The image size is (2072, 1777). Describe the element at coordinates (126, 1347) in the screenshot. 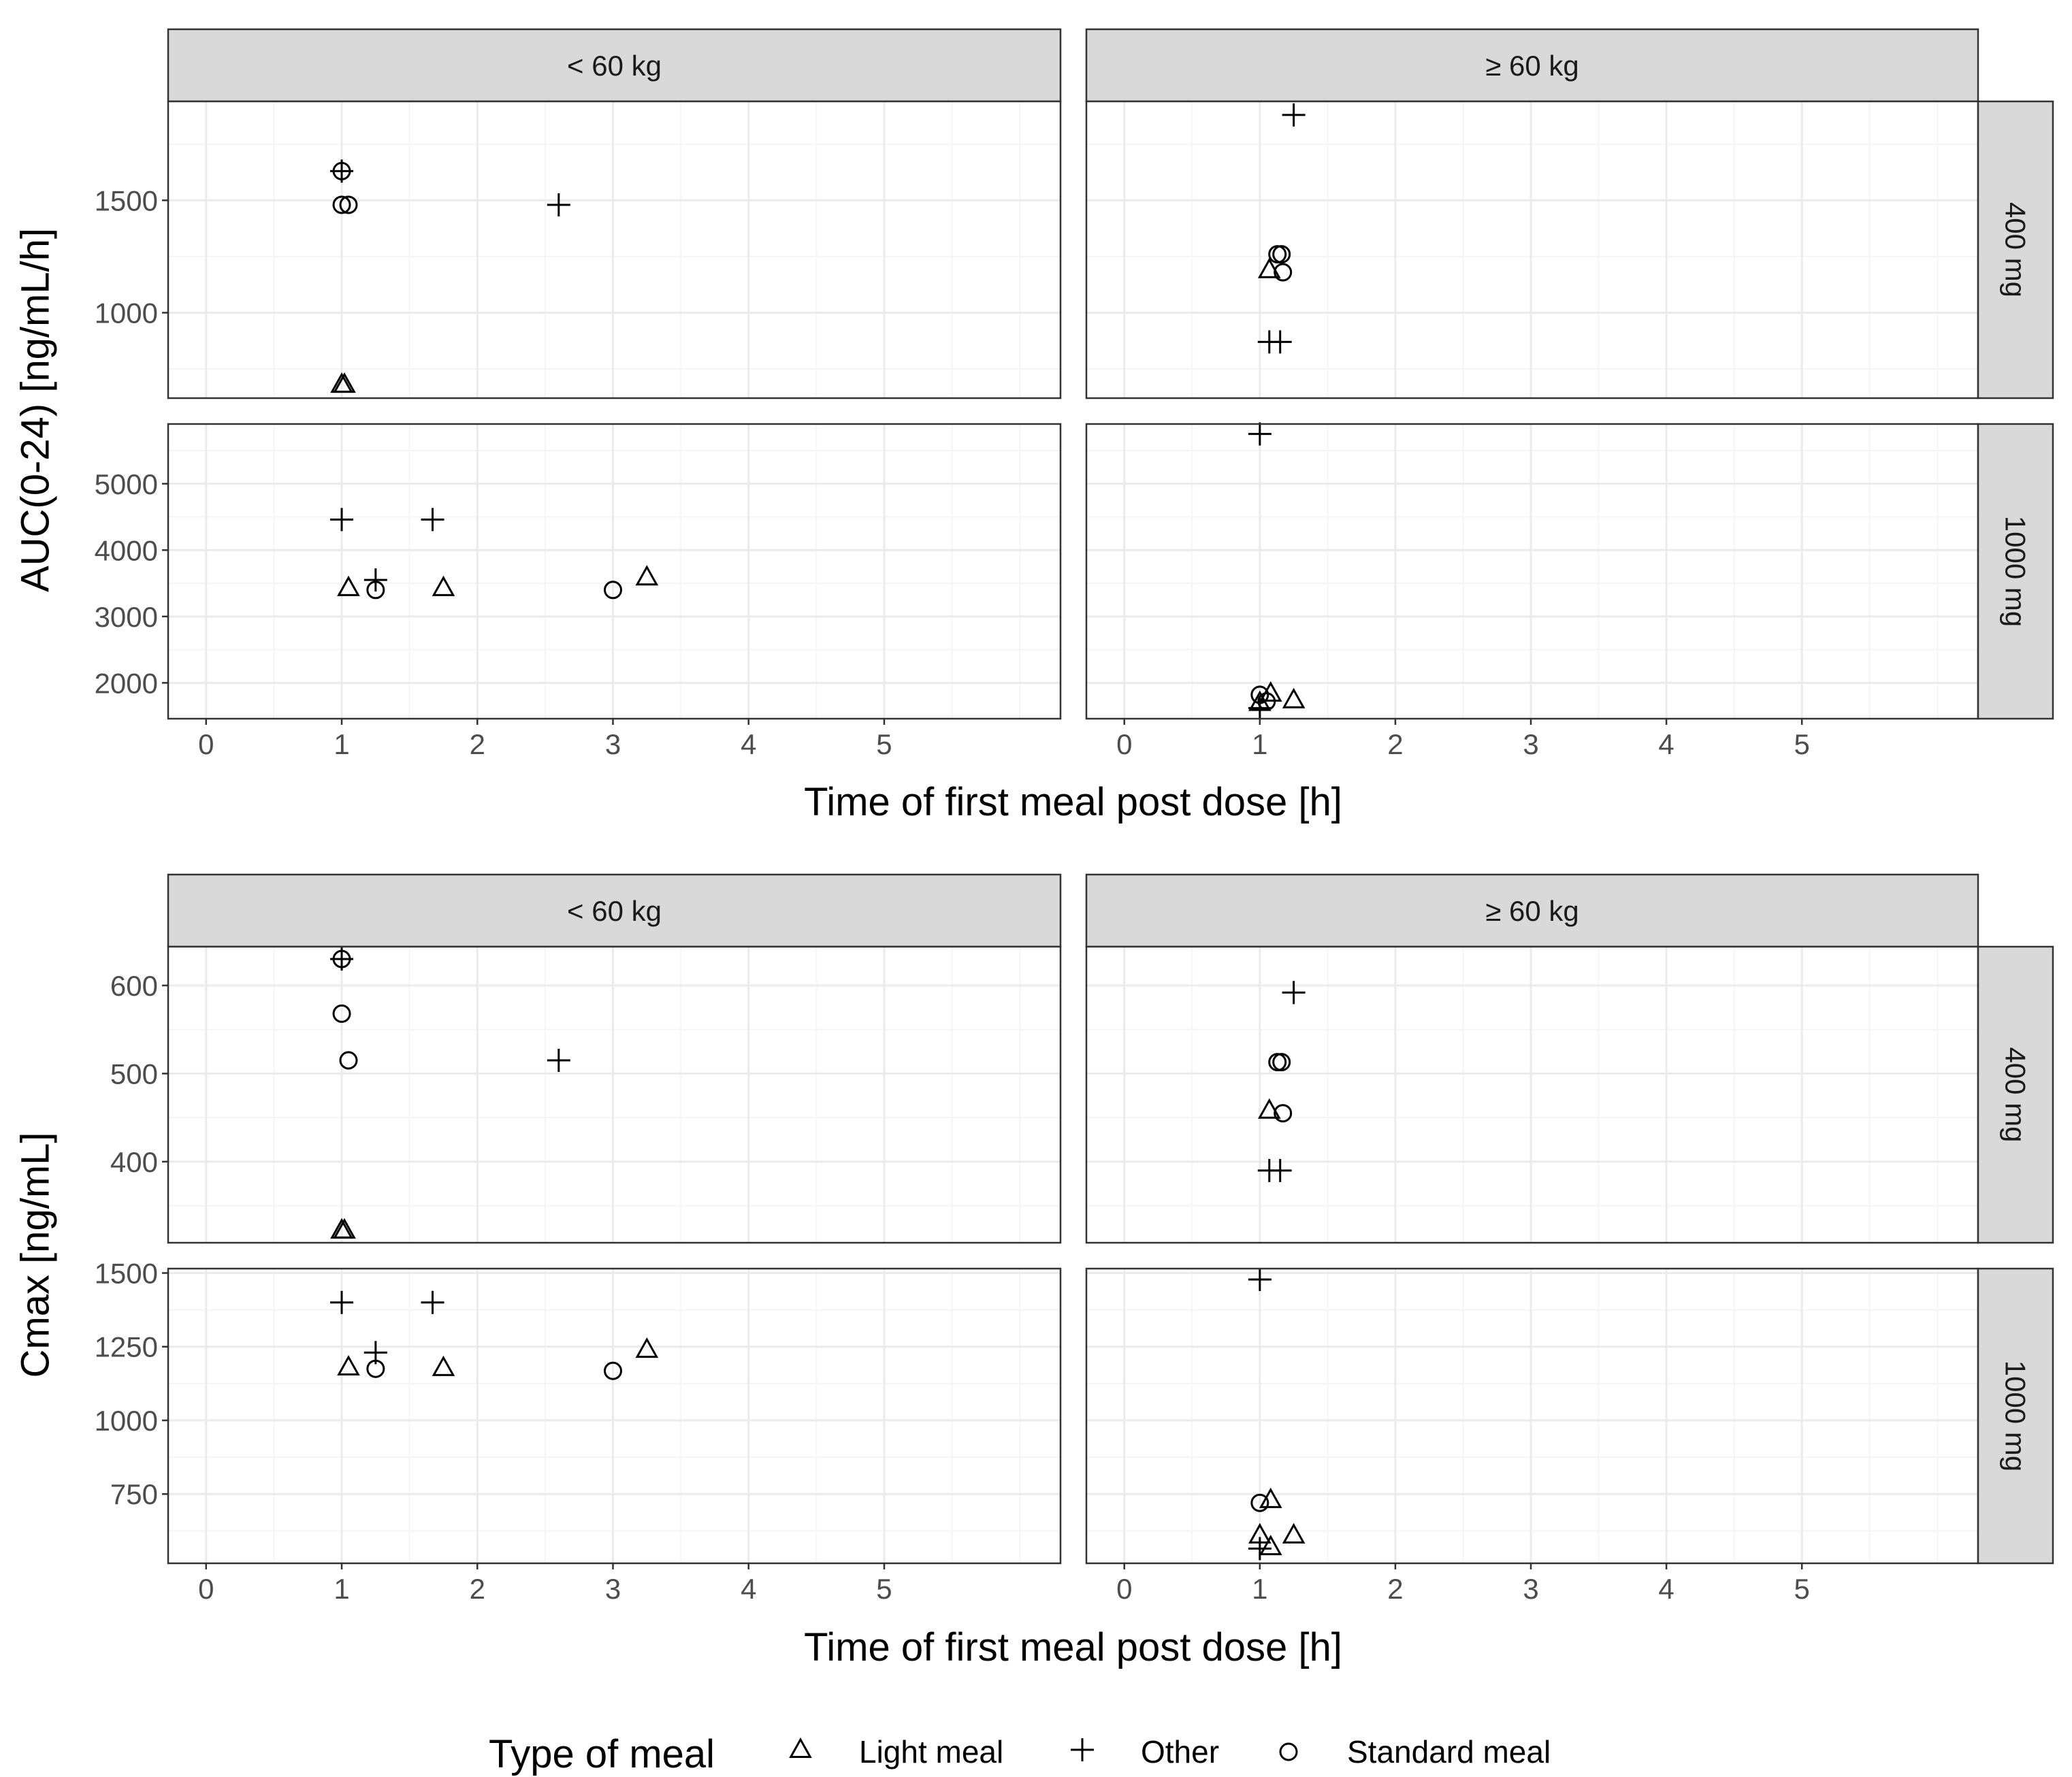

I see `y-tick-label-1250: 1250` at that location.